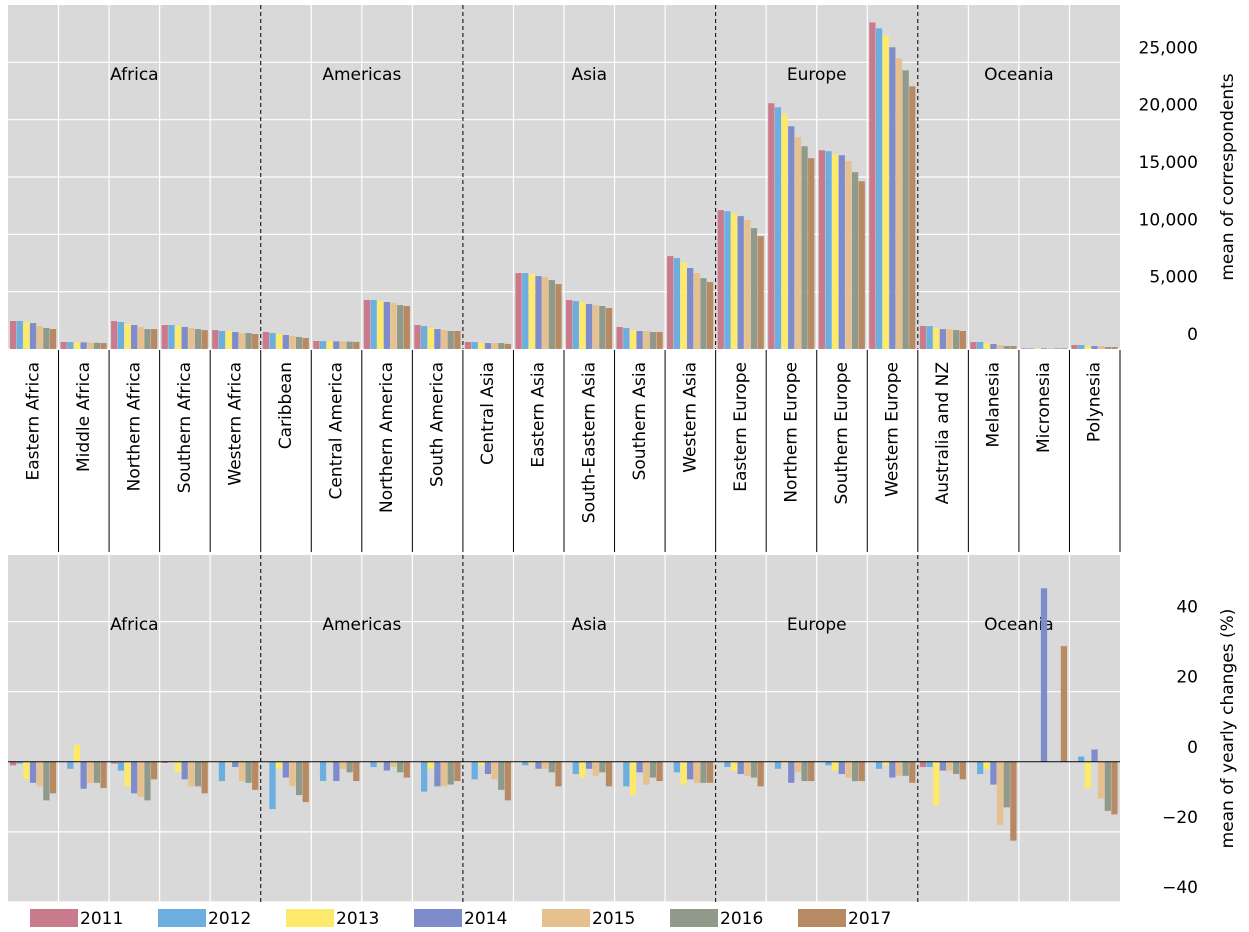 The image size is (1249, 932). Describe the element at coordinates (613, 919) in the screenshot. I see `legend-label: 2015` at that location.